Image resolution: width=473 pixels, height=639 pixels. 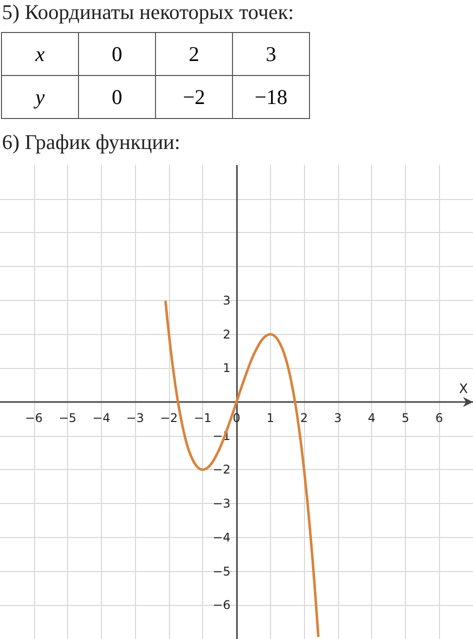 What do you see at coordinates (221, 571) in the screenshot?
I see `y-tick-label: −5` at bounding box center [221, 571].